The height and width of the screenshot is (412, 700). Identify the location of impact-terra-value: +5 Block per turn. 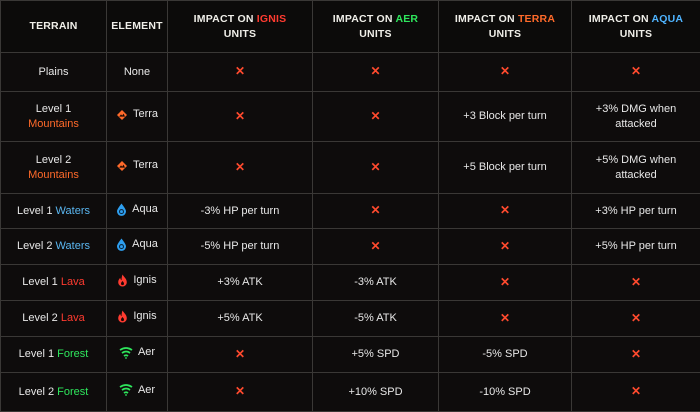
(505, 168).